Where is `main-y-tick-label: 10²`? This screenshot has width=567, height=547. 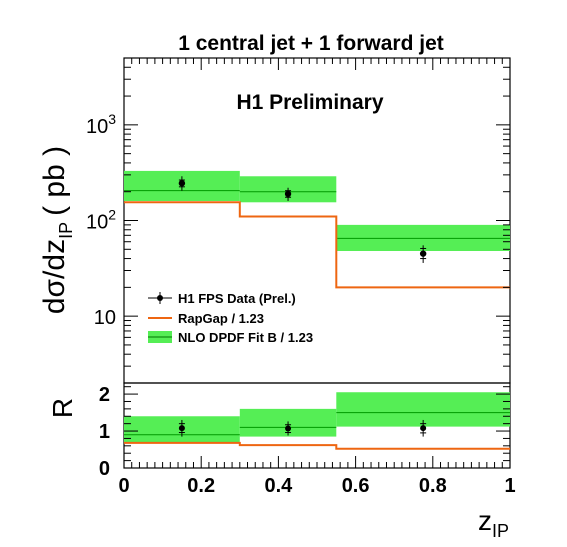 main-y-tick-label: 10² is located at coordinates (101, 220).